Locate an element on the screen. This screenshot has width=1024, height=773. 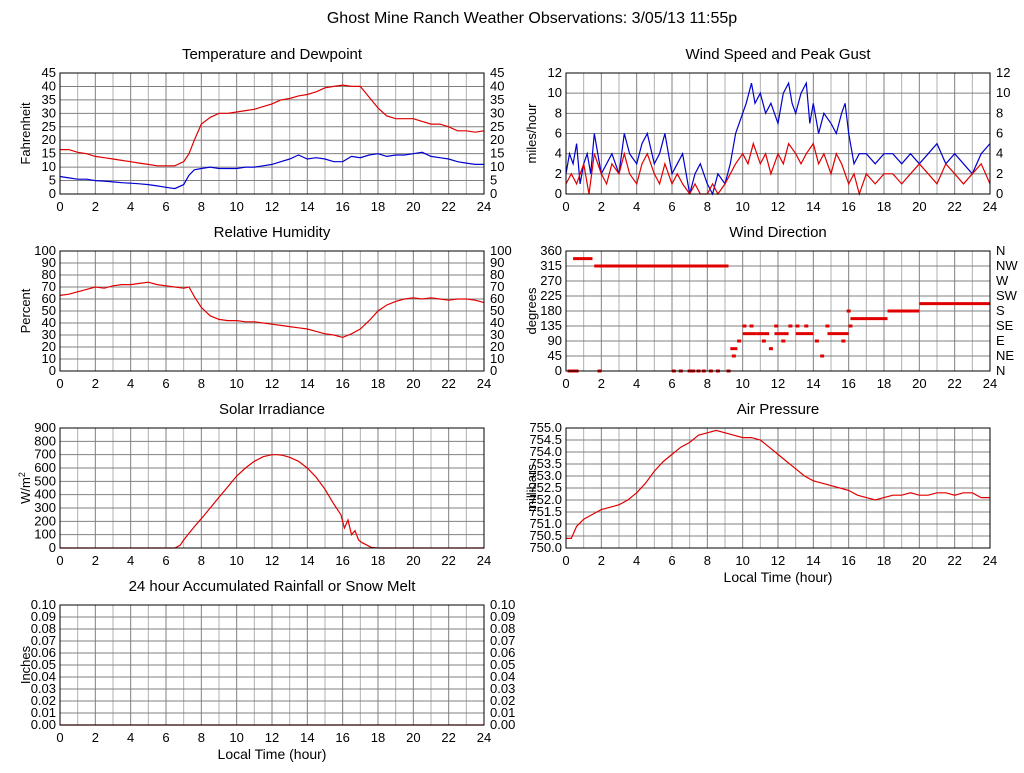
y-axis-label: Percent is located at coordinates (25, 310).